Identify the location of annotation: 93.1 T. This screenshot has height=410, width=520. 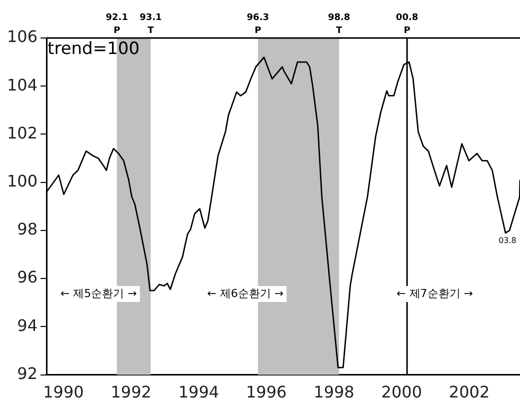
(151, 24).